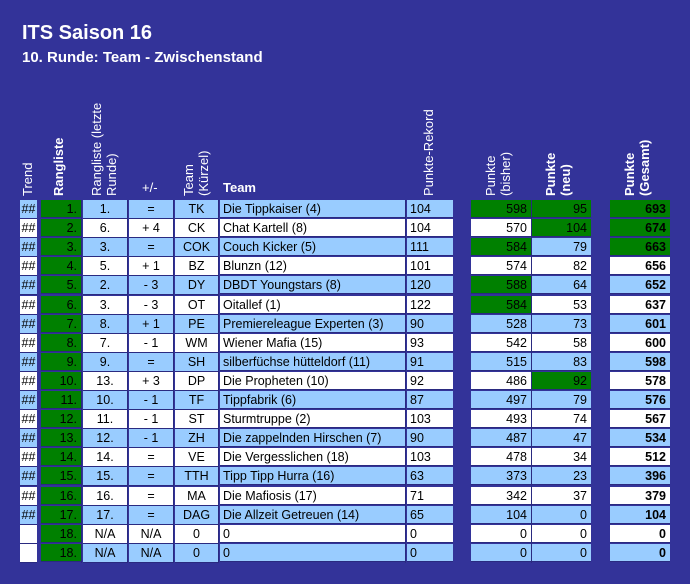  I want to click on team-code-cell: PE, so click(196, 324).